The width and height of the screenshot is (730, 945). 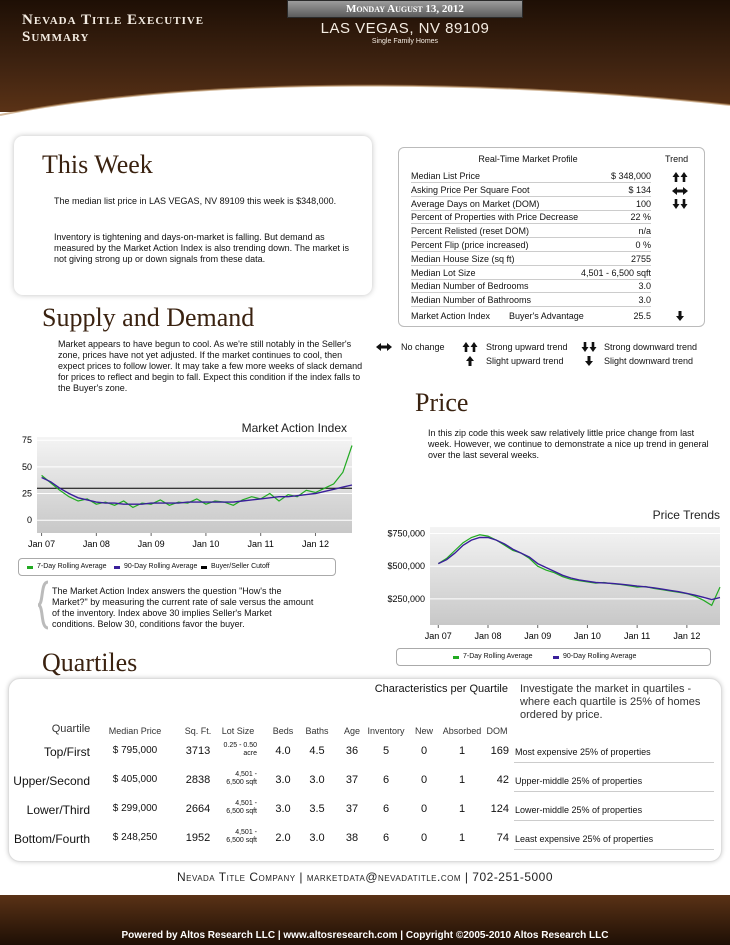 I want to click on y-tick-label: $750,000, so click(x=406, y=534).